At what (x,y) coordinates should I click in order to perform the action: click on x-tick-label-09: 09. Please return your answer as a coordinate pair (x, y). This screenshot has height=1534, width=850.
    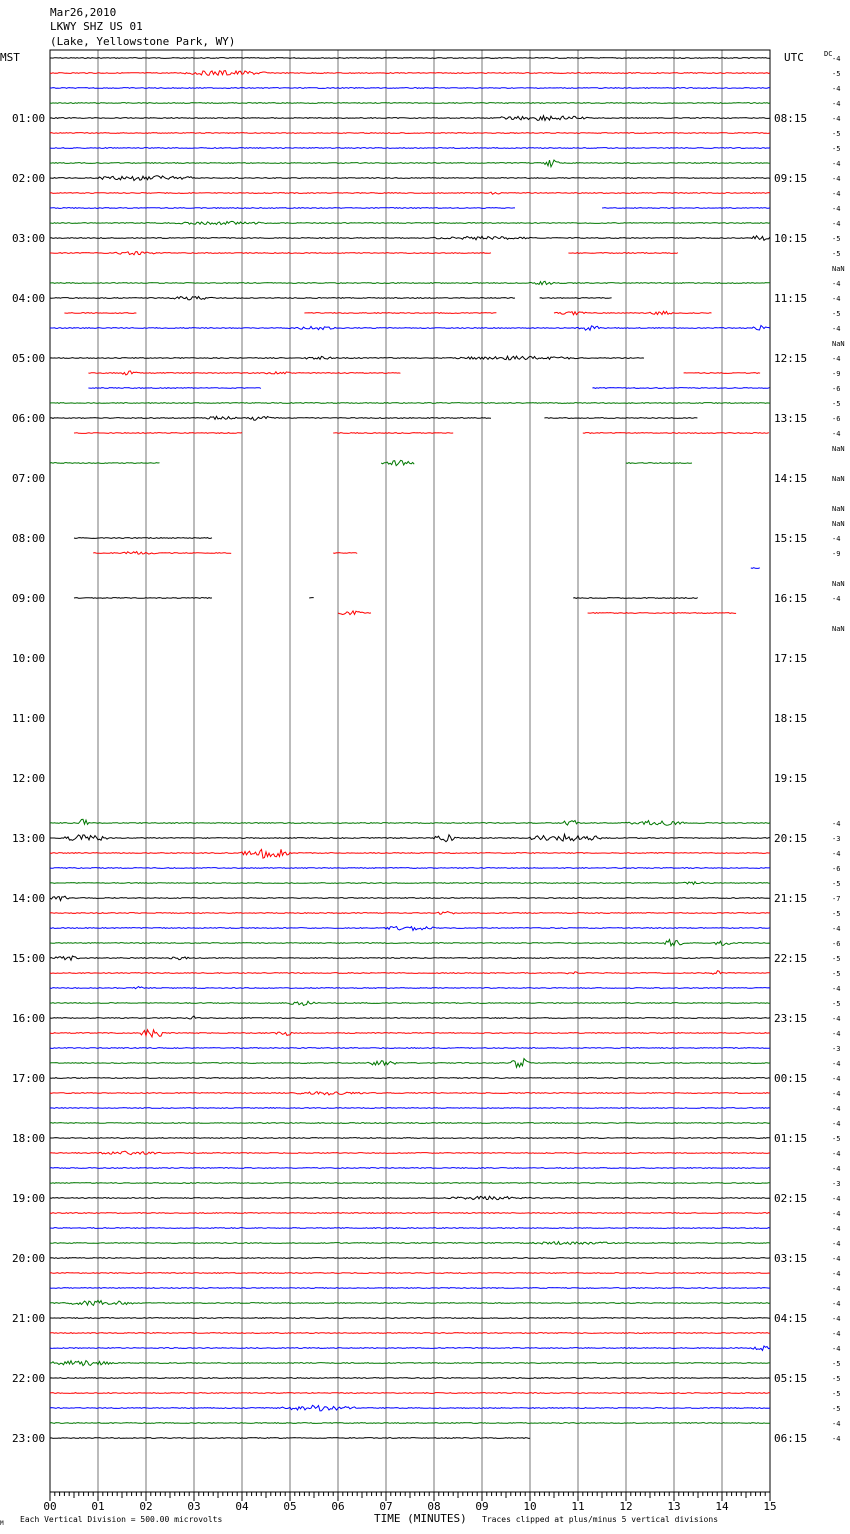
    Looking at the image, I should click on (481, 1506).